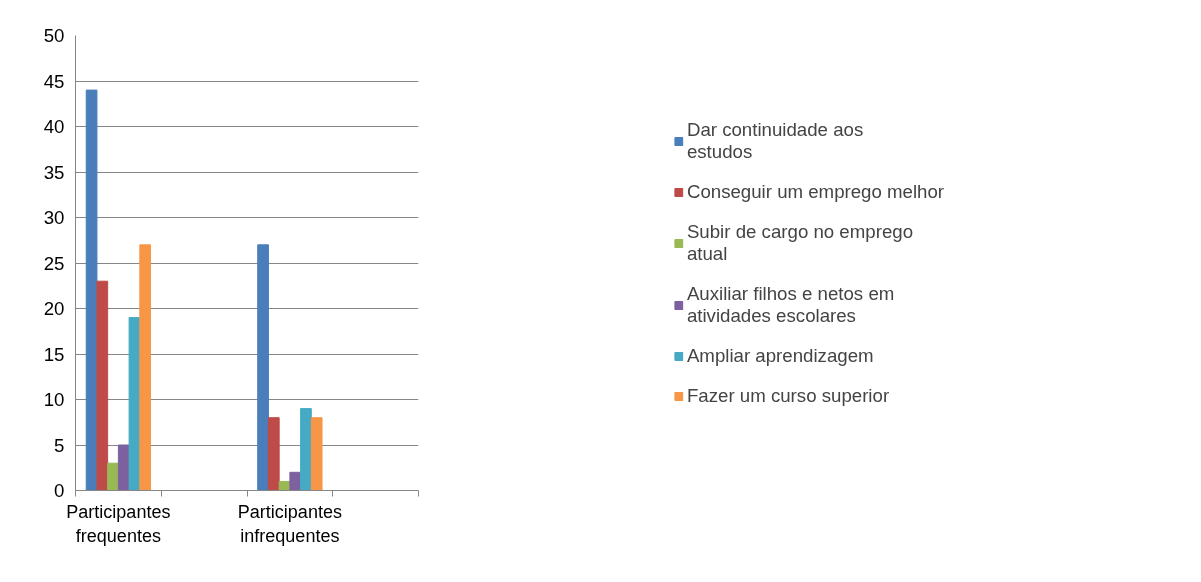 This screenshot has height=582, width=1201. Describe the element at coordinates (775, 140) in the screenshot. I see `legend-label: Dar continuidade aos estudos` at that location.